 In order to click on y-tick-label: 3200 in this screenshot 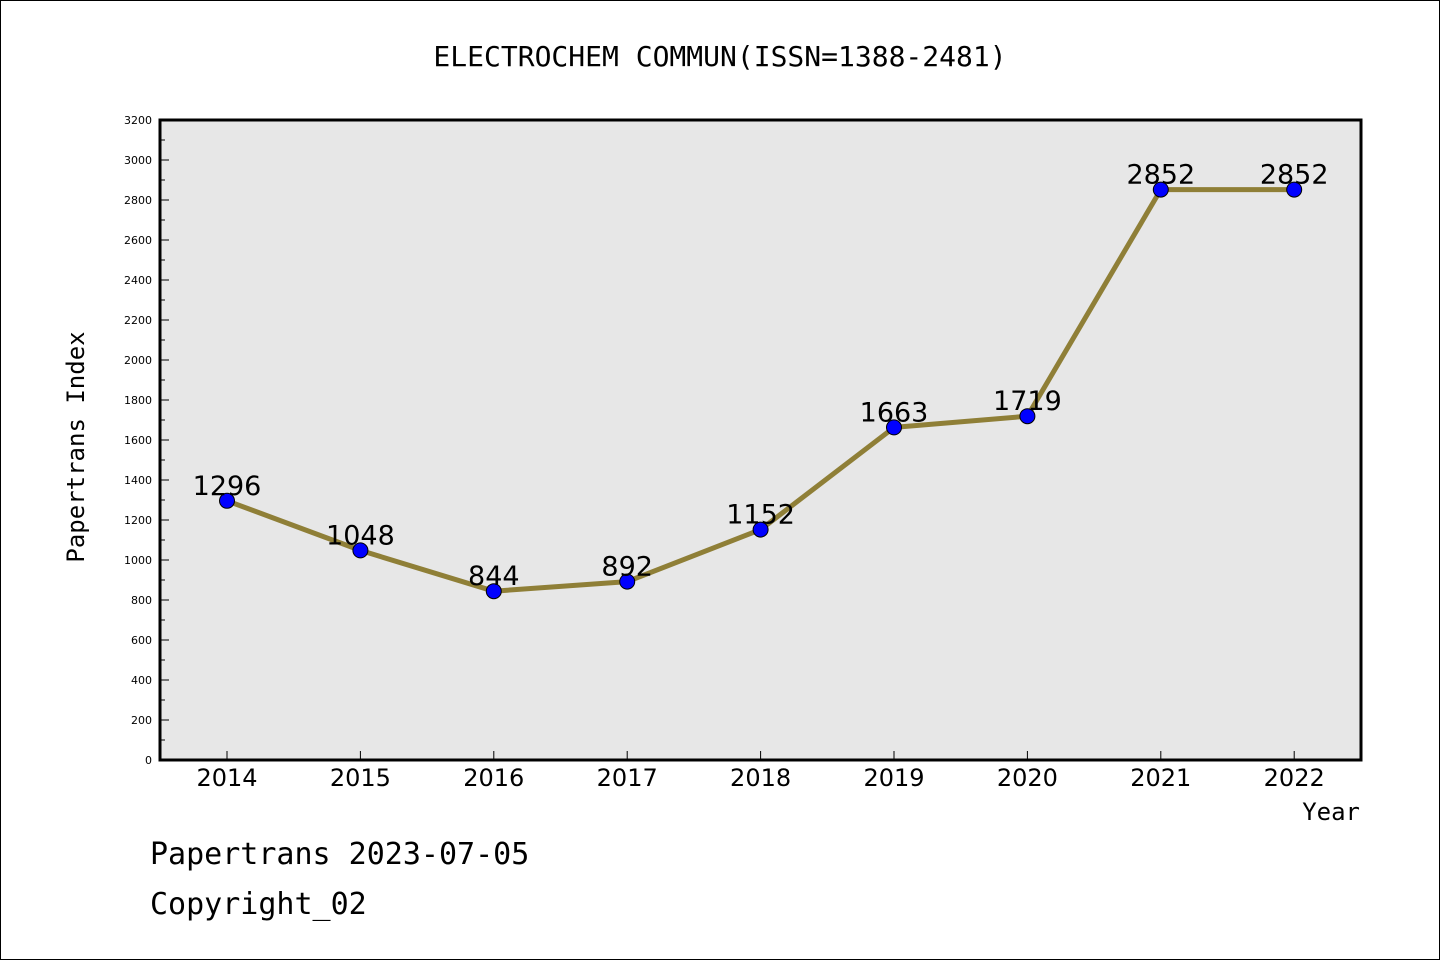, I will do `click(138, 120)`.